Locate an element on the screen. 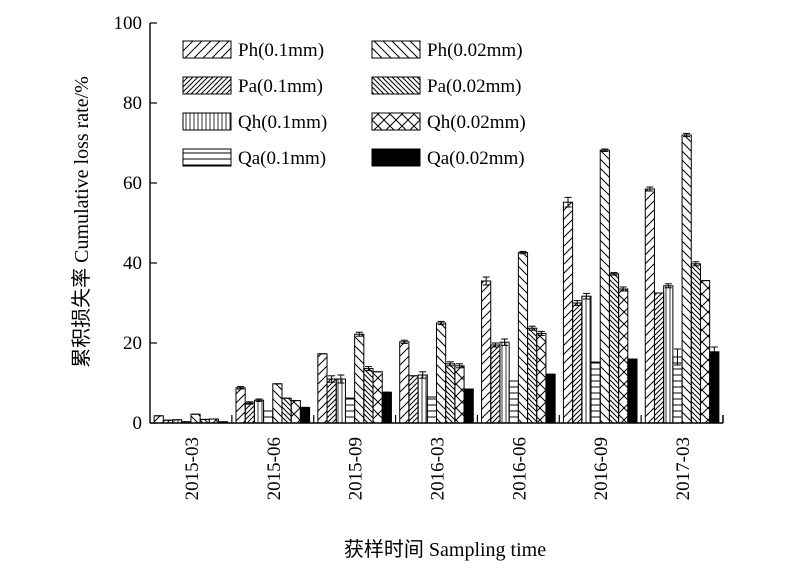 The height and width of the screenshot is (574, 800). y-tick-label: 60 is located at coordinates (132, 183).